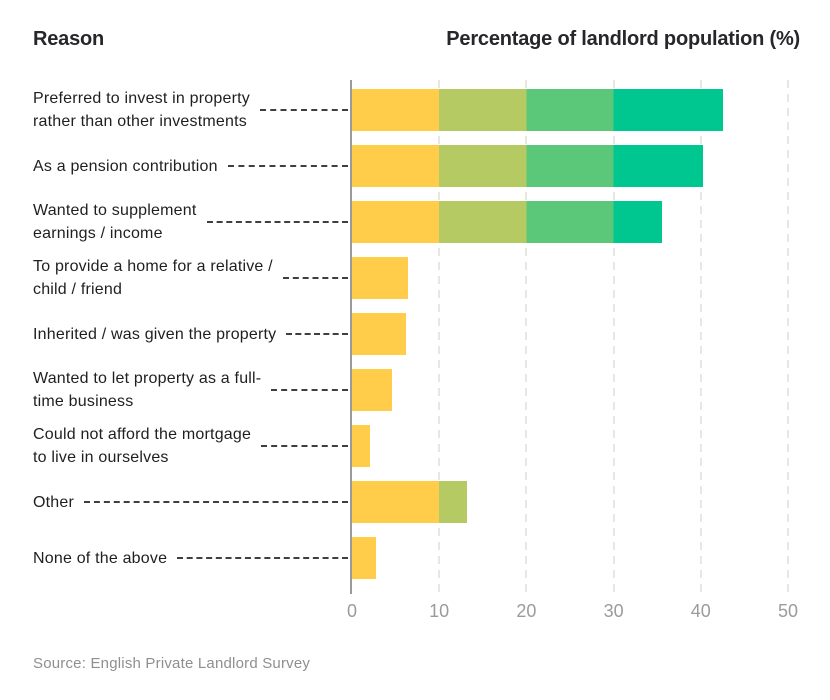 Image resolution: width=830 pixels, height=700 pixels. I want to click on category-label: As a pension contribution, so click(125, 166).